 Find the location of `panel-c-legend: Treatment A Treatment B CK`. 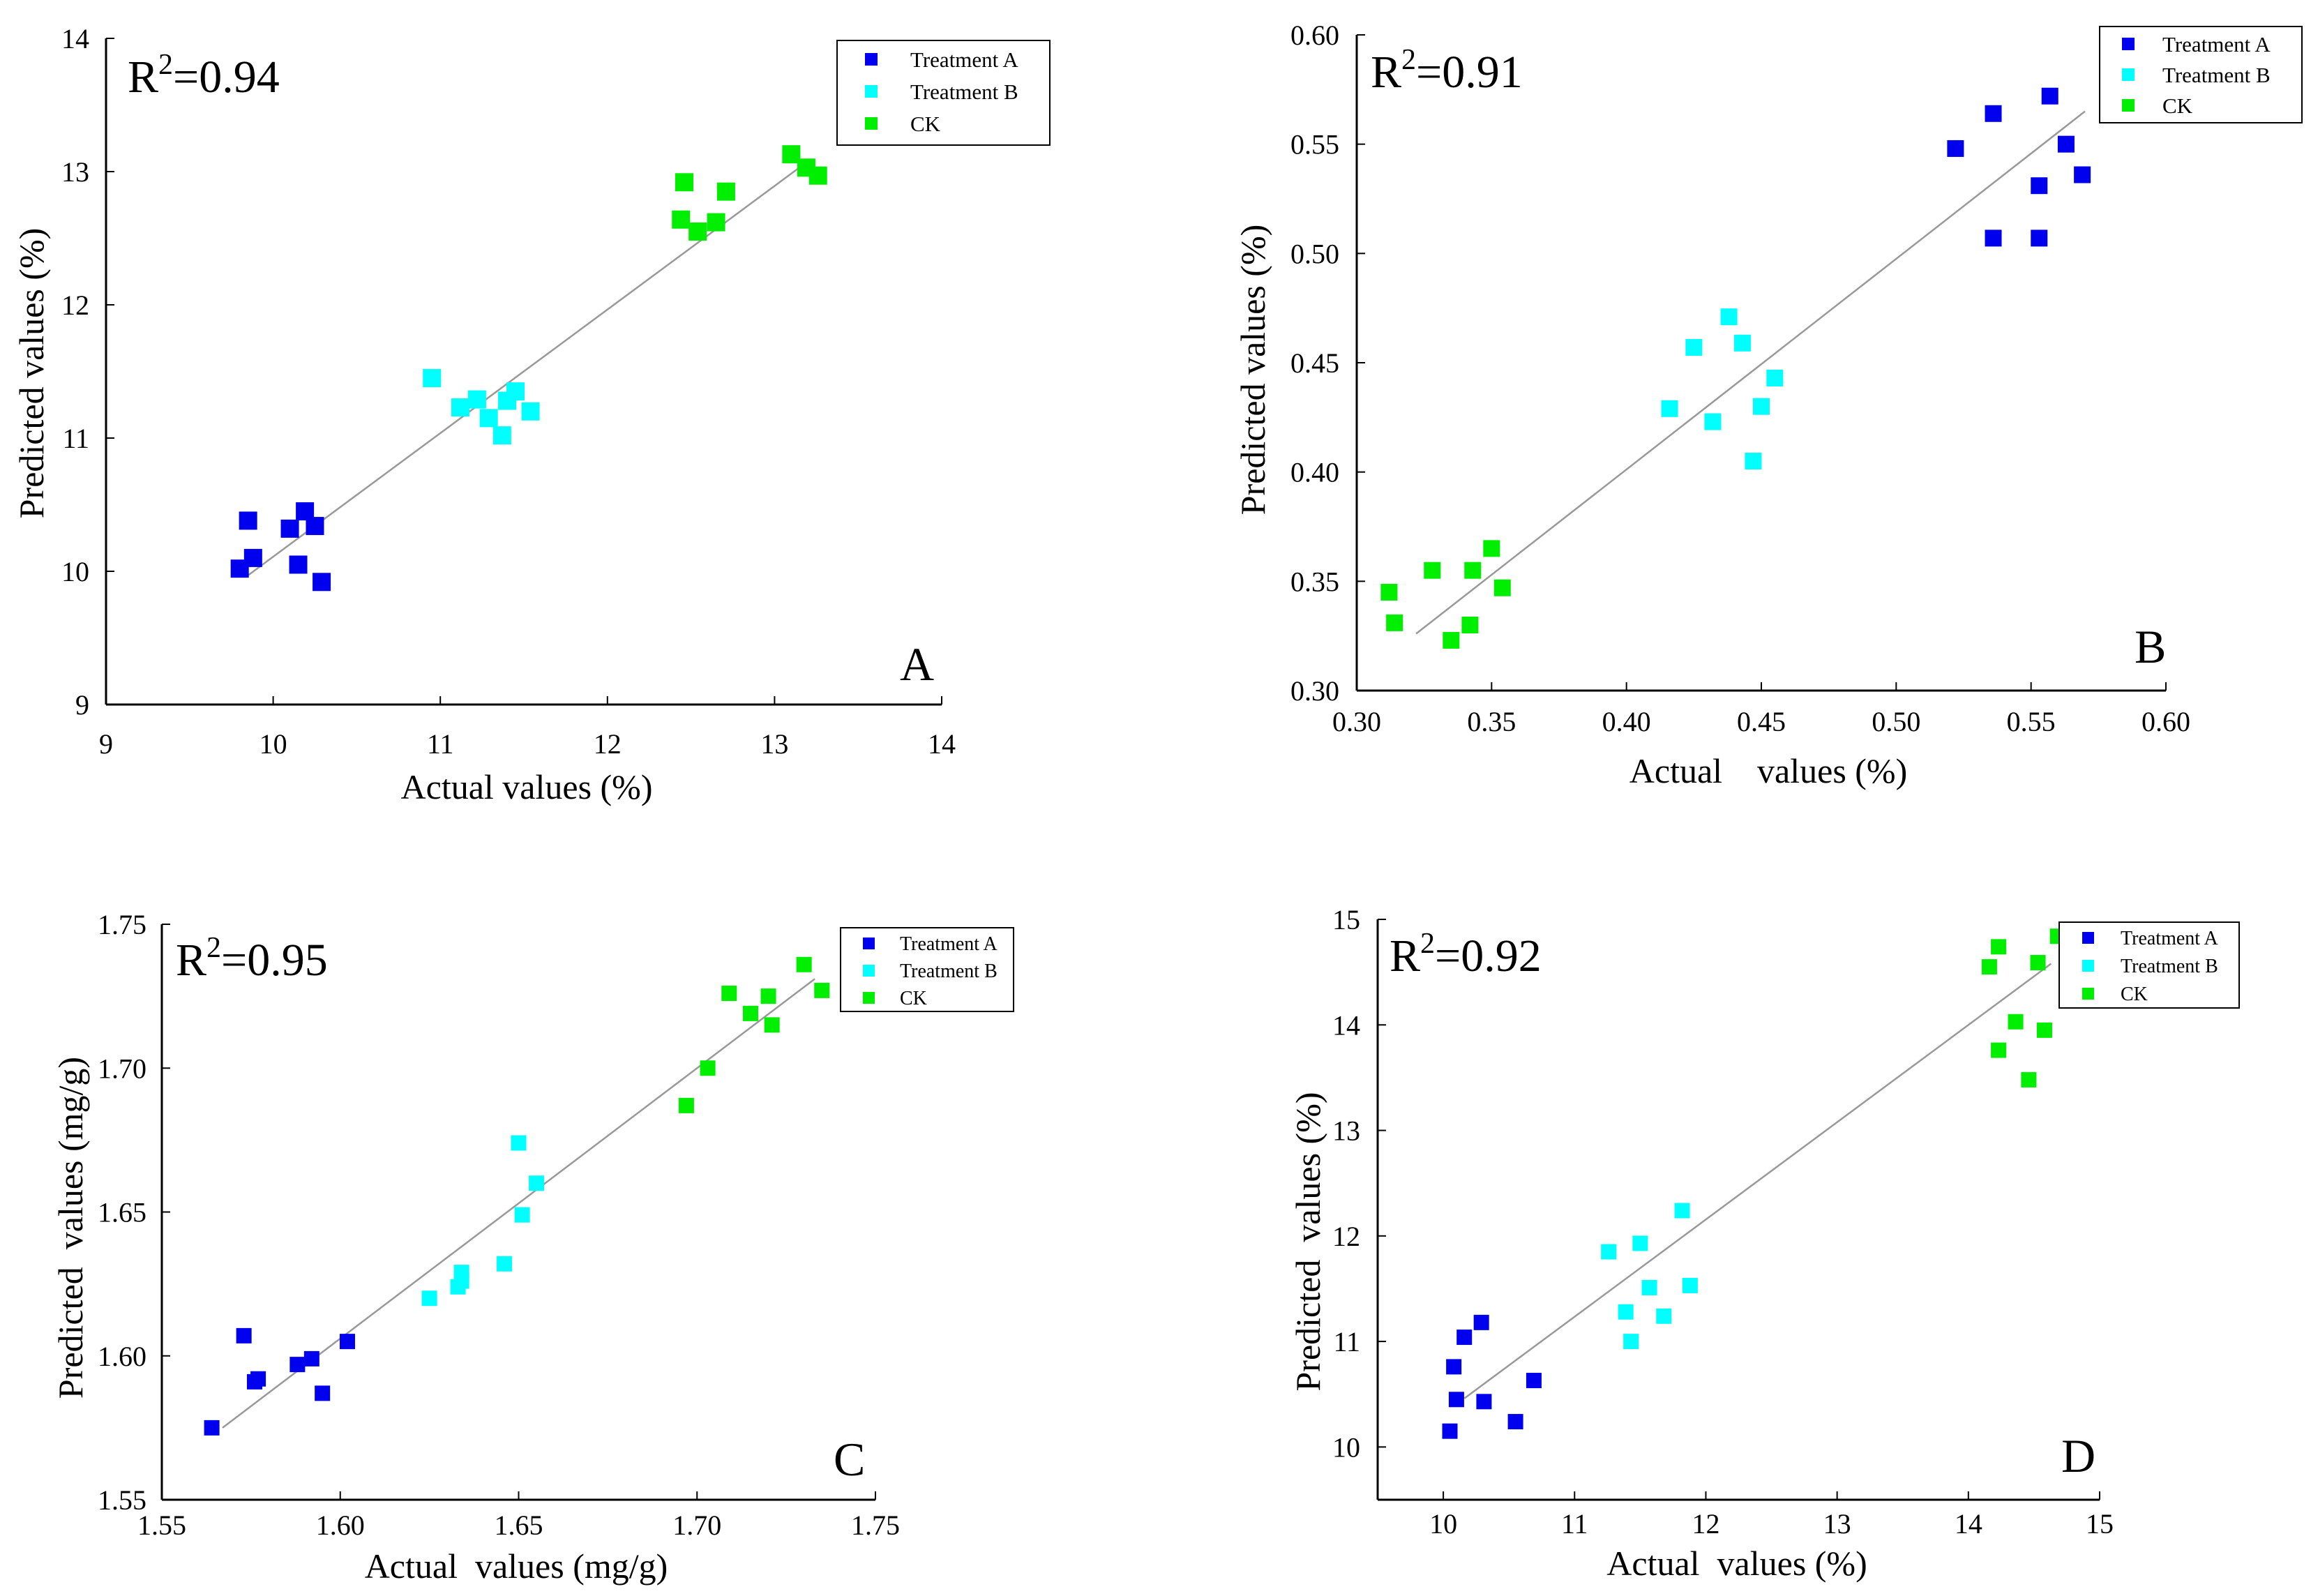

panel-c-legend: Treatment A Treatment B CK is located at coordinates (927, 970).